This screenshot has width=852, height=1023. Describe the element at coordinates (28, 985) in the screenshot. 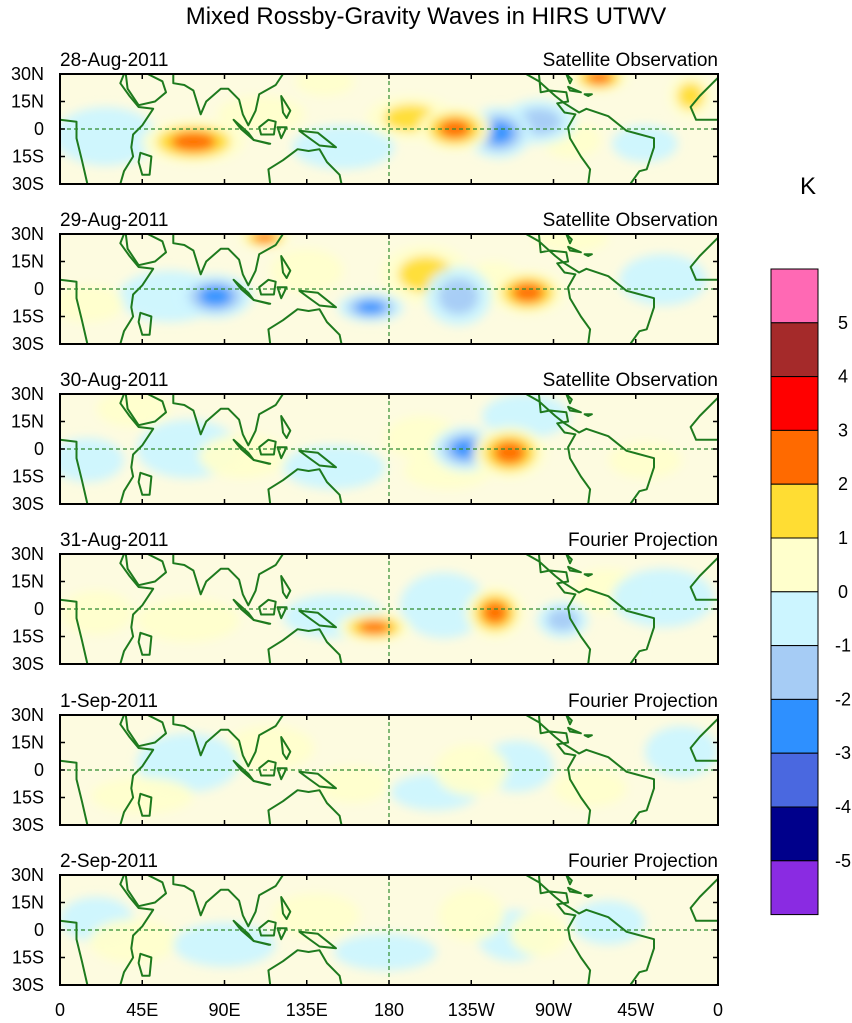

I see `y-tick-label: 30S` at that location.